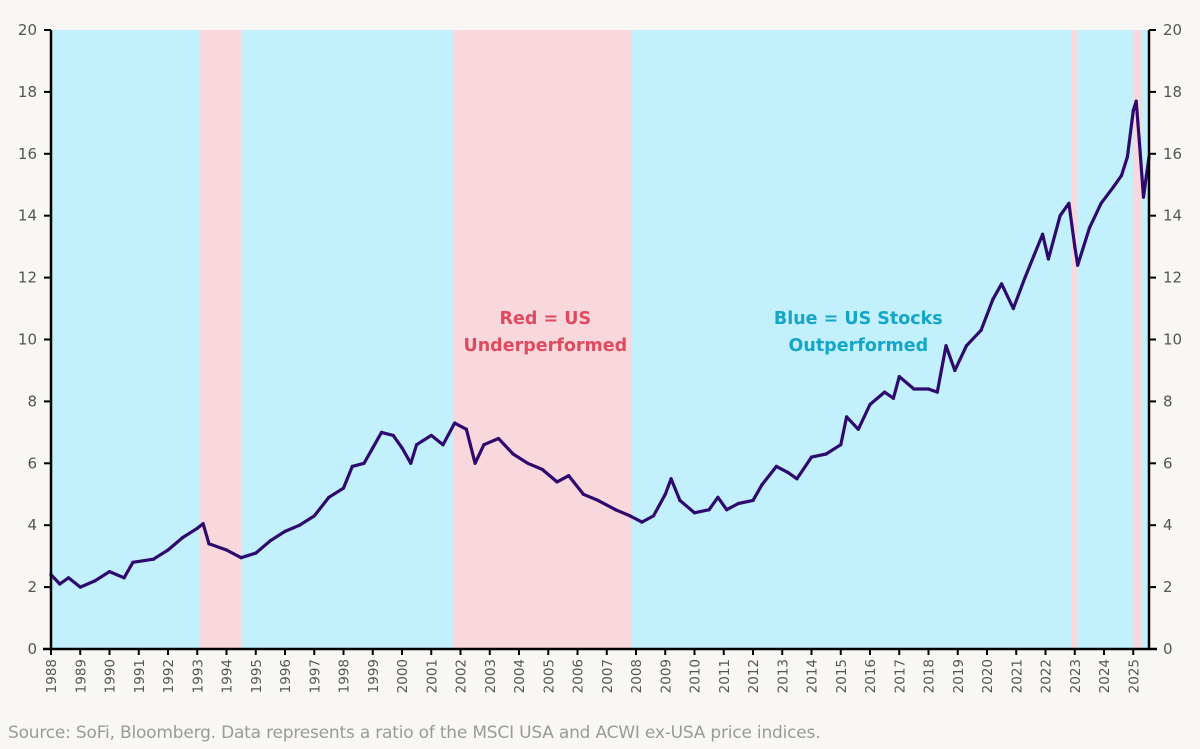 The width and height of the screenshot is (1200, 749). I want to click on annotation-blue-line-2: Outperformed, so click(858, 346).